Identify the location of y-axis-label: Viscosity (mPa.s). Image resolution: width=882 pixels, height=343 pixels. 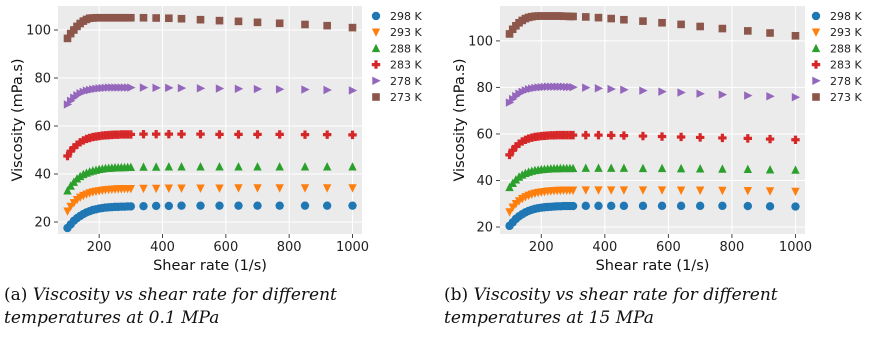
(460, 119).